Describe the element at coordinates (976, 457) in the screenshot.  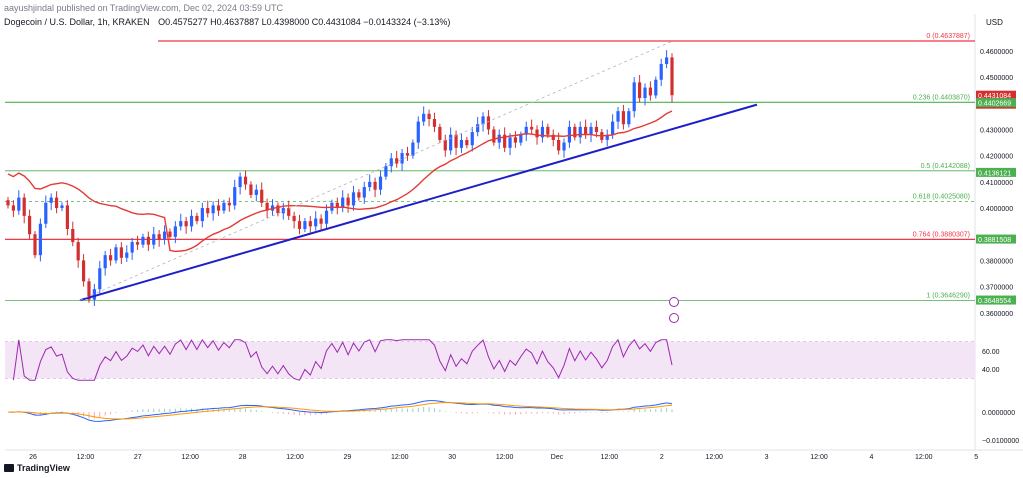
I see `time-tick-18: 5` at that location.